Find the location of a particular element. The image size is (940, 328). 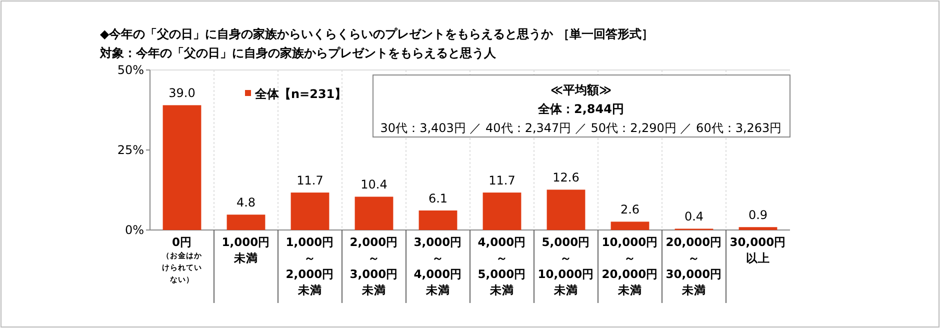

chart-subtitle: 対象：今年の「父の日」に自身の家族からプレゼントをもらえると思う人 is located at coordinates (298, 53).